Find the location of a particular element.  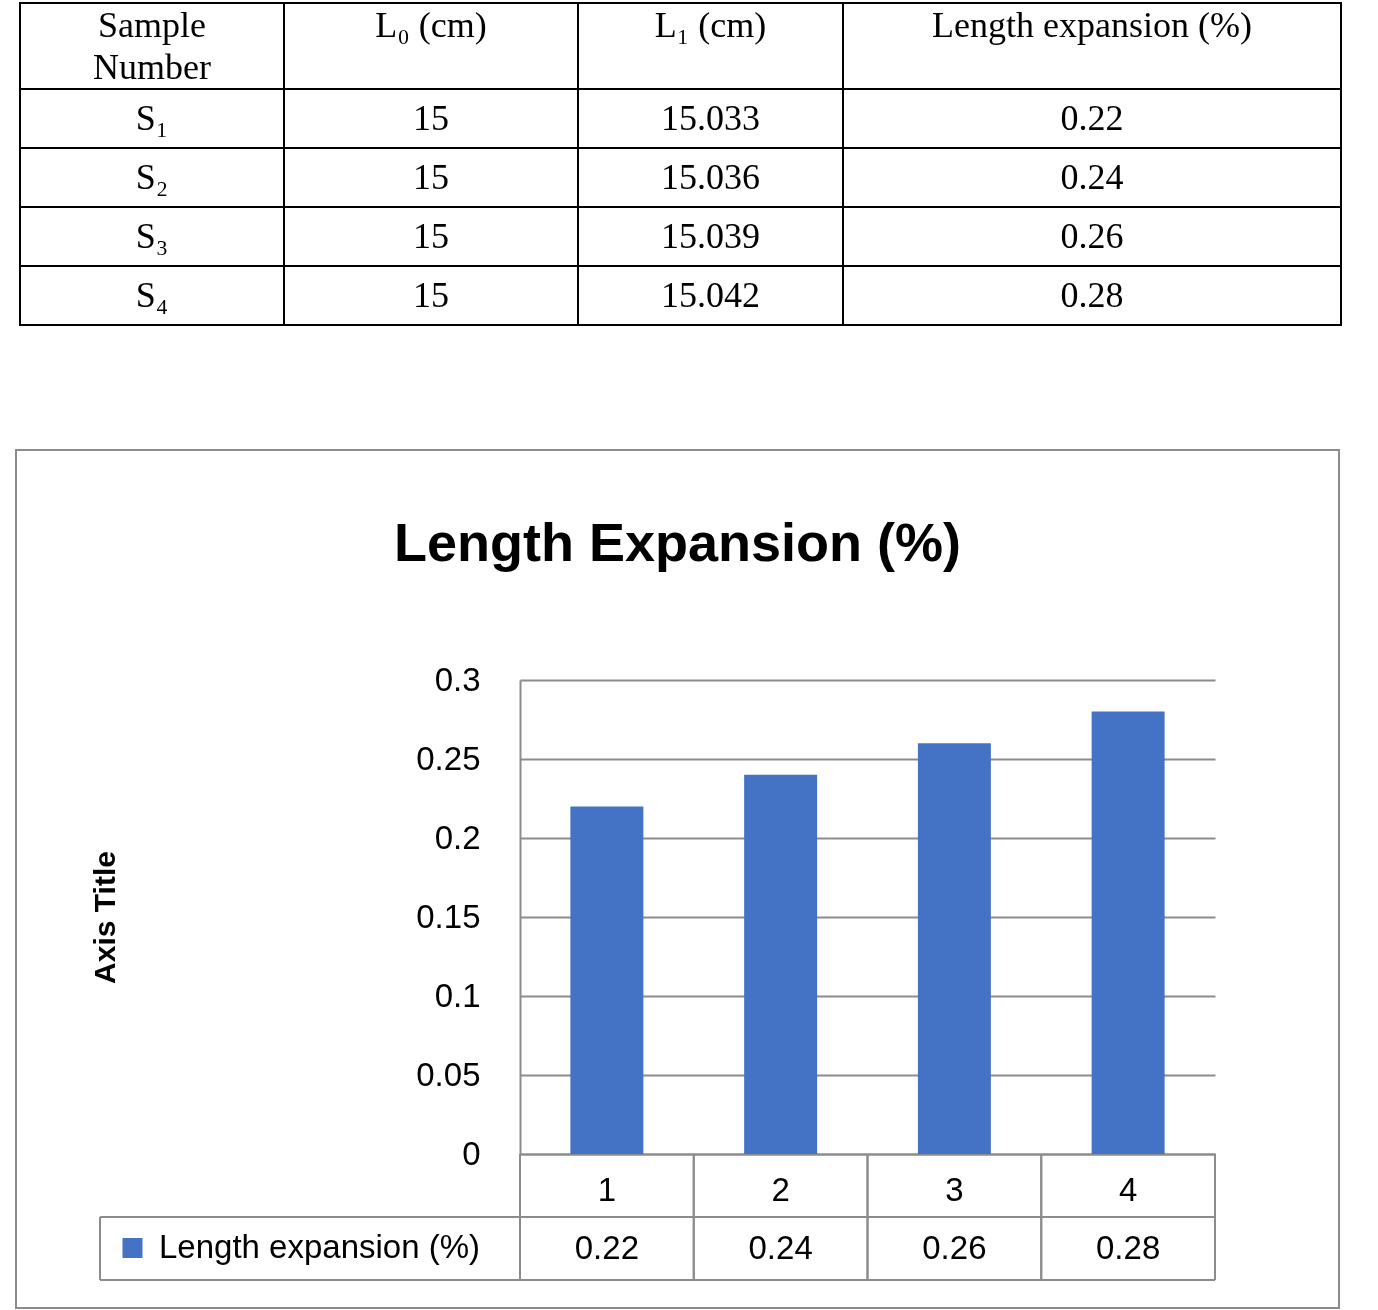

x-tick-label: 1 is located at coordinates (607, 1189).